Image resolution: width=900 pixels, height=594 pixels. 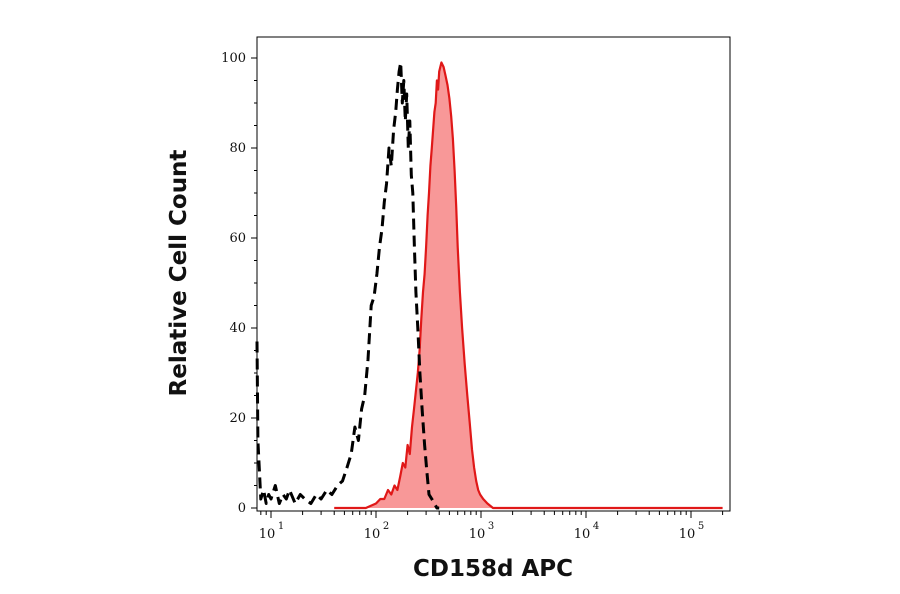 What do you see at coordinates (491, 526) in the screenshot?
I see `x-tick-exponent: 3` at bounding box center [491, 526].